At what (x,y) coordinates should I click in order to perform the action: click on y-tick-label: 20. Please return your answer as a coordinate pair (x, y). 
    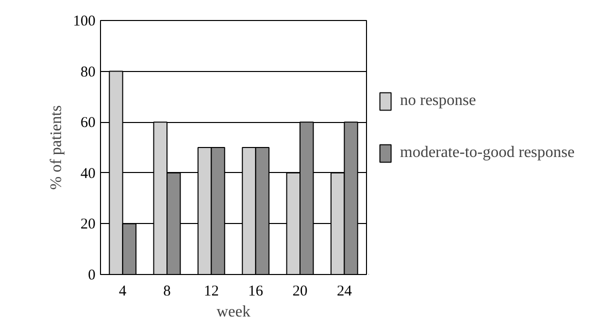
    Looking at the image, I should click on (88, 224).